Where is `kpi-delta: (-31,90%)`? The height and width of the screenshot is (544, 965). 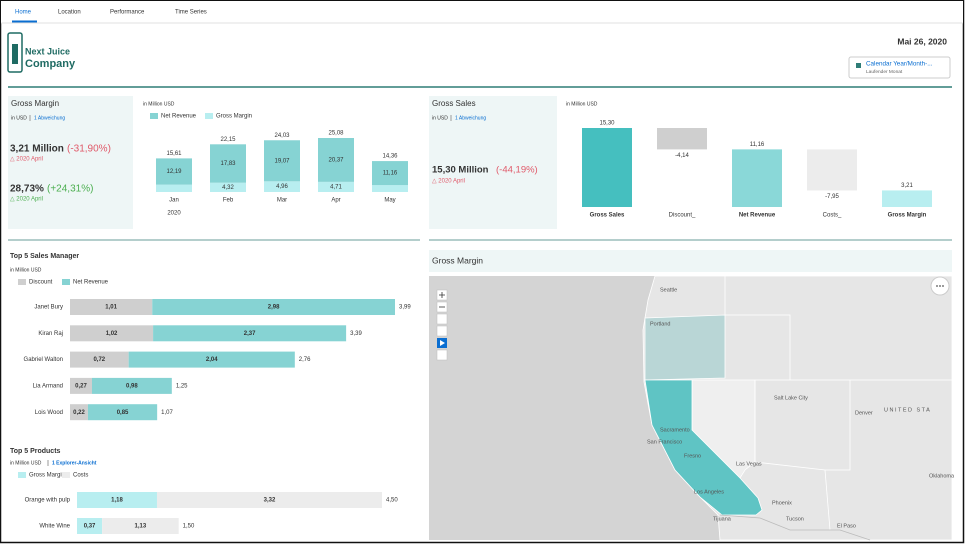
kpi-delta: (-31,90%) is located at coordinates (89, 149).